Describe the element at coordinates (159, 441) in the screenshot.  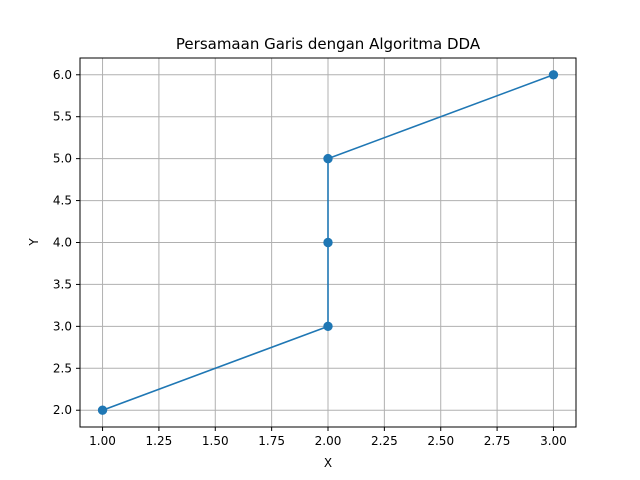
I see `x-tick-label: 1.25` at that location.